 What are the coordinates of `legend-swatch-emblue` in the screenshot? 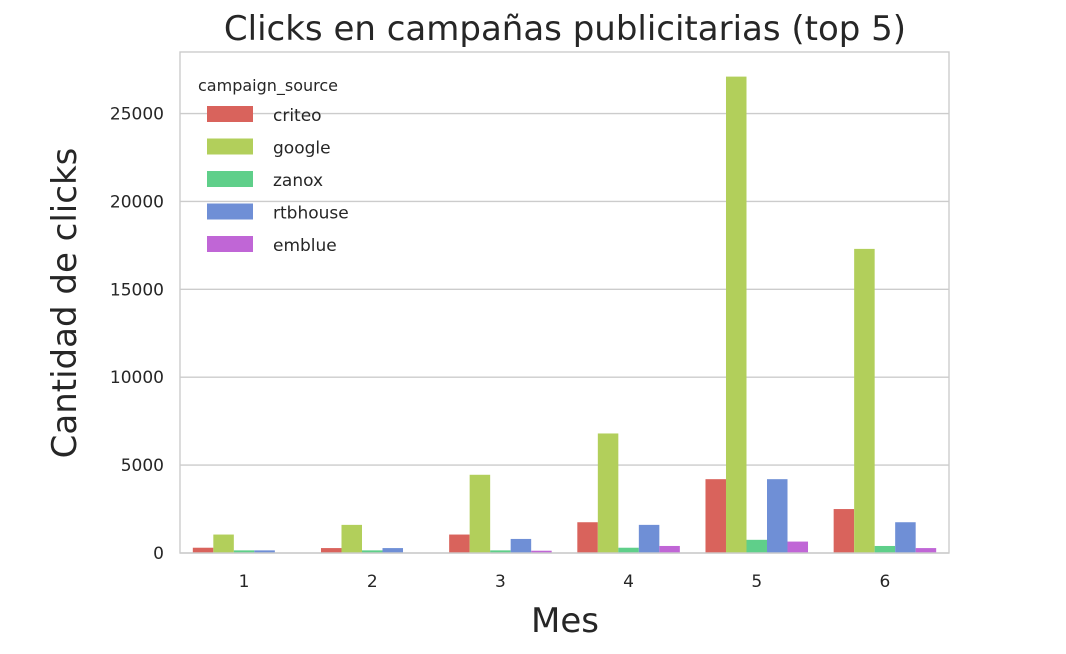 It's located at (230, 244).